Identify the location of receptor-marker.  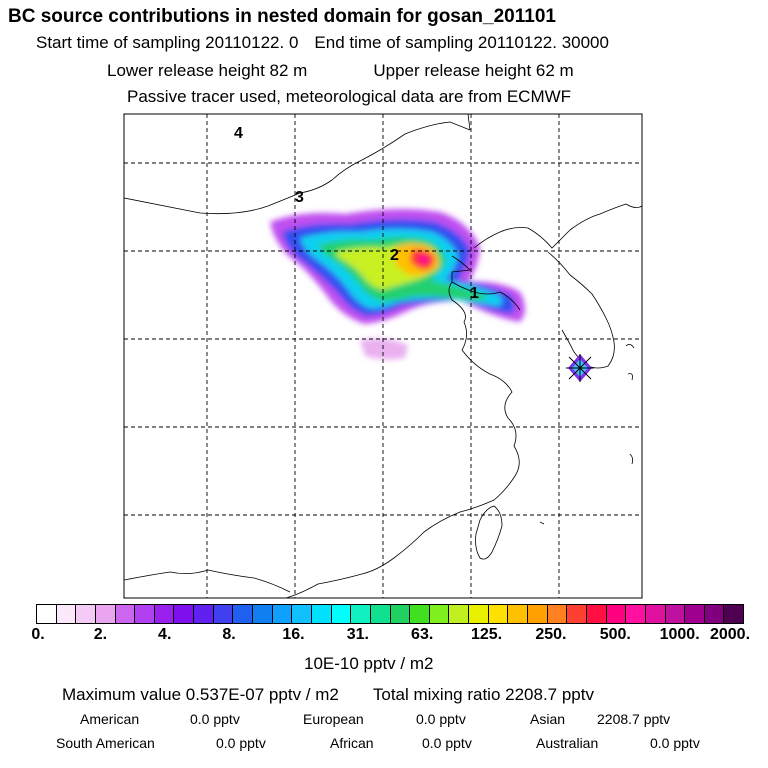
(580, 368).